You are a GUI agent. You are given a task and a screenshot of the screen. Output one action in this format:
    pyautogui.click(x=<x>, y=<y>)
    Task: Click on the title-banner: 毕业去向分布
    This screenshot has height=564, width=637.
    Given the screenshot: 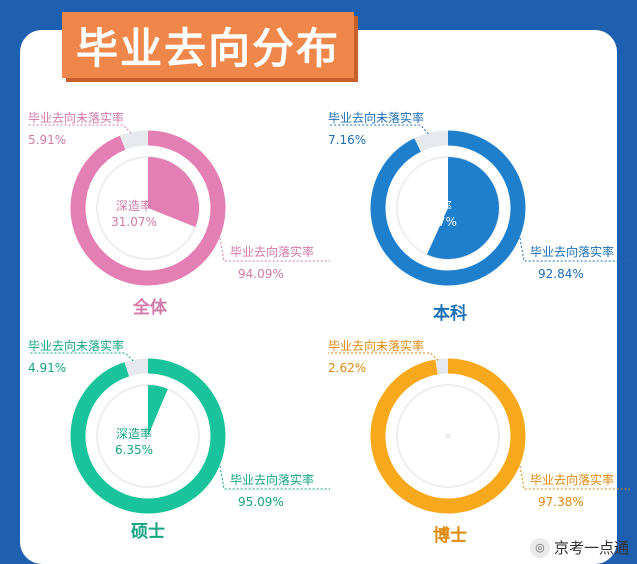 What is the action you would take?
    pyautogui.click(x=208, y=45)
    